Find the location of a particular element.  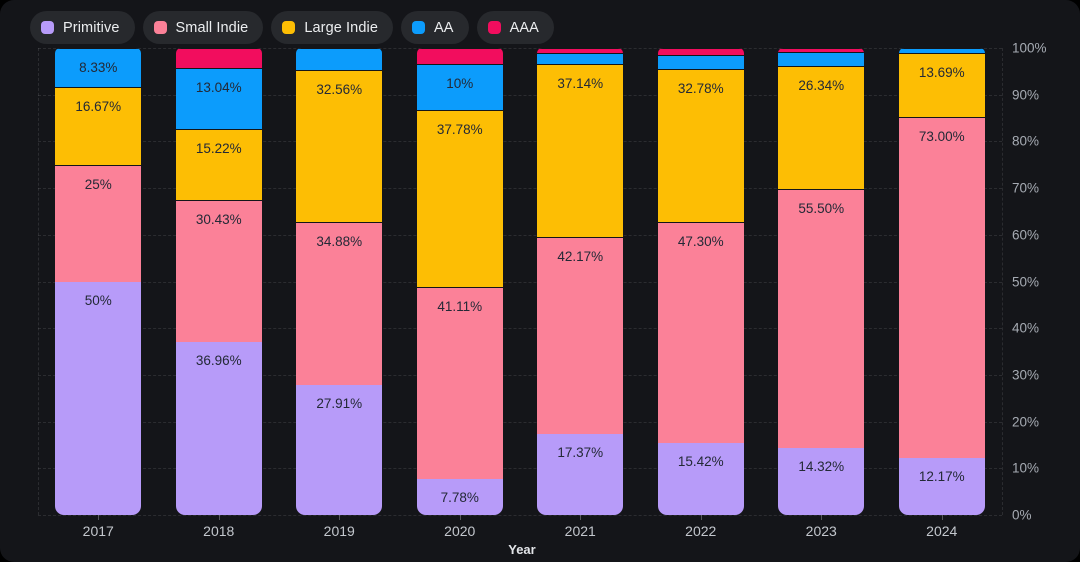

segment-value-label: 17.37% is located at coordinates (580, 452).